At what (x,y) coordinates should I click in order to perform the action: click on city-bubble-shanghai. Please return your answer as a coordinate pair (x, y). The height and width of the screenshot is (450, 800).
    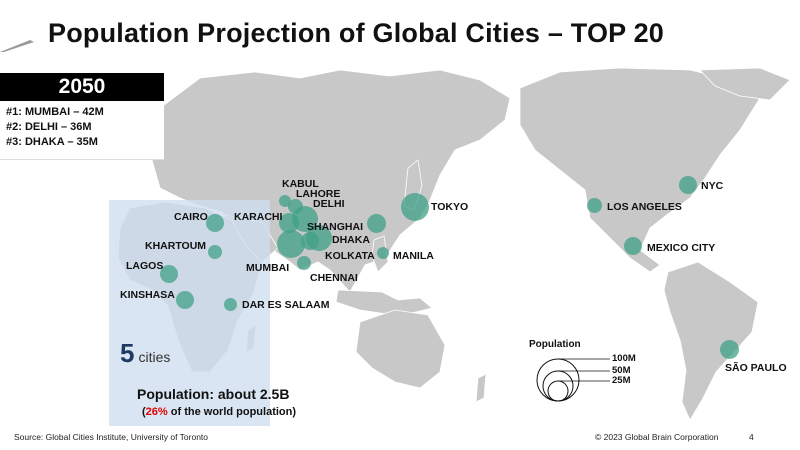
    Looking at the image, I should click on (376, 223).